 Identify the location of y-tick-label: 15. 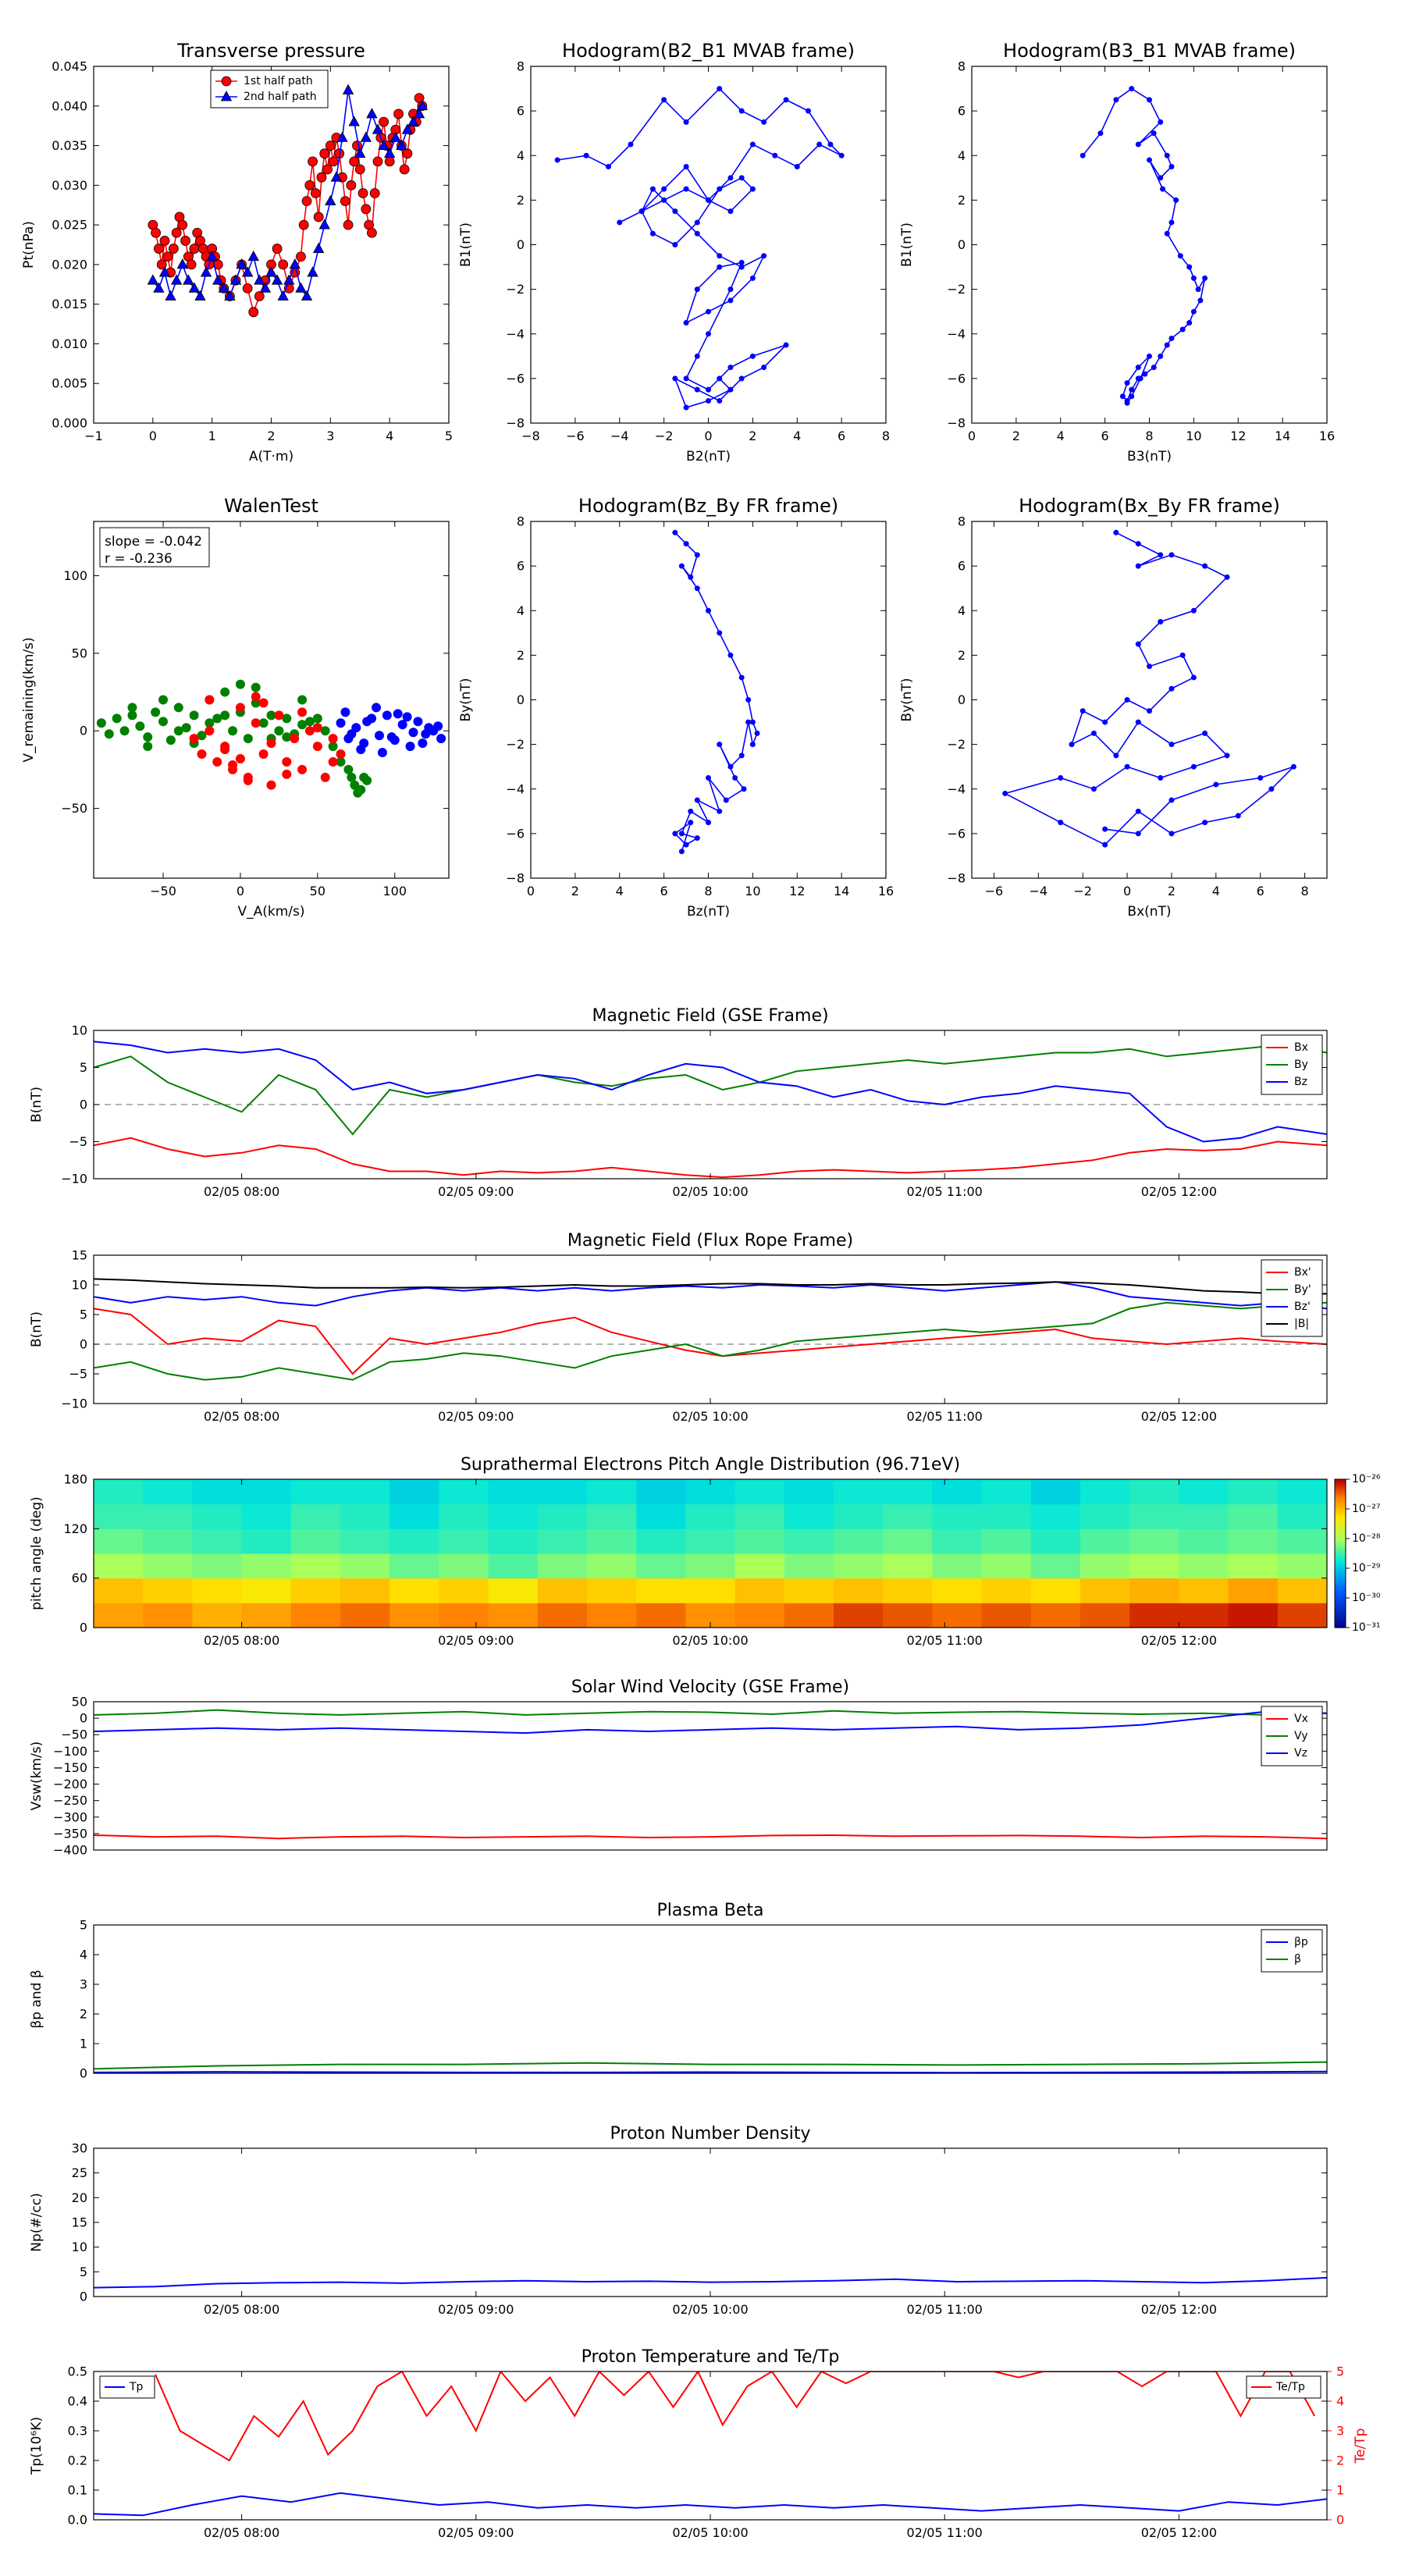
(80, 1255).